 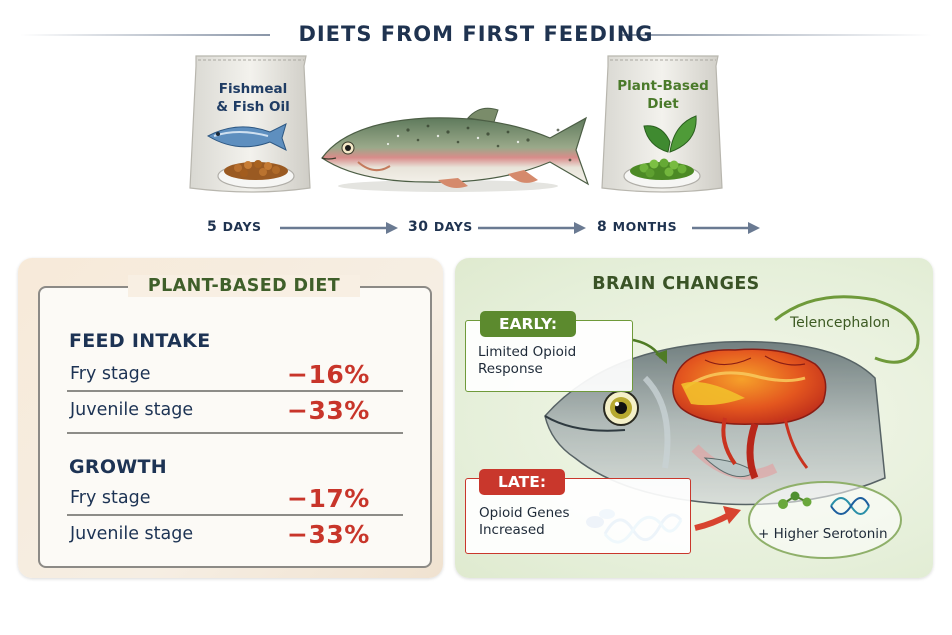 What do you see at coordinates (110, 374) in the screenshot?
I see `feed-fry-label: Fry stage` at bounding box center [110, 374].